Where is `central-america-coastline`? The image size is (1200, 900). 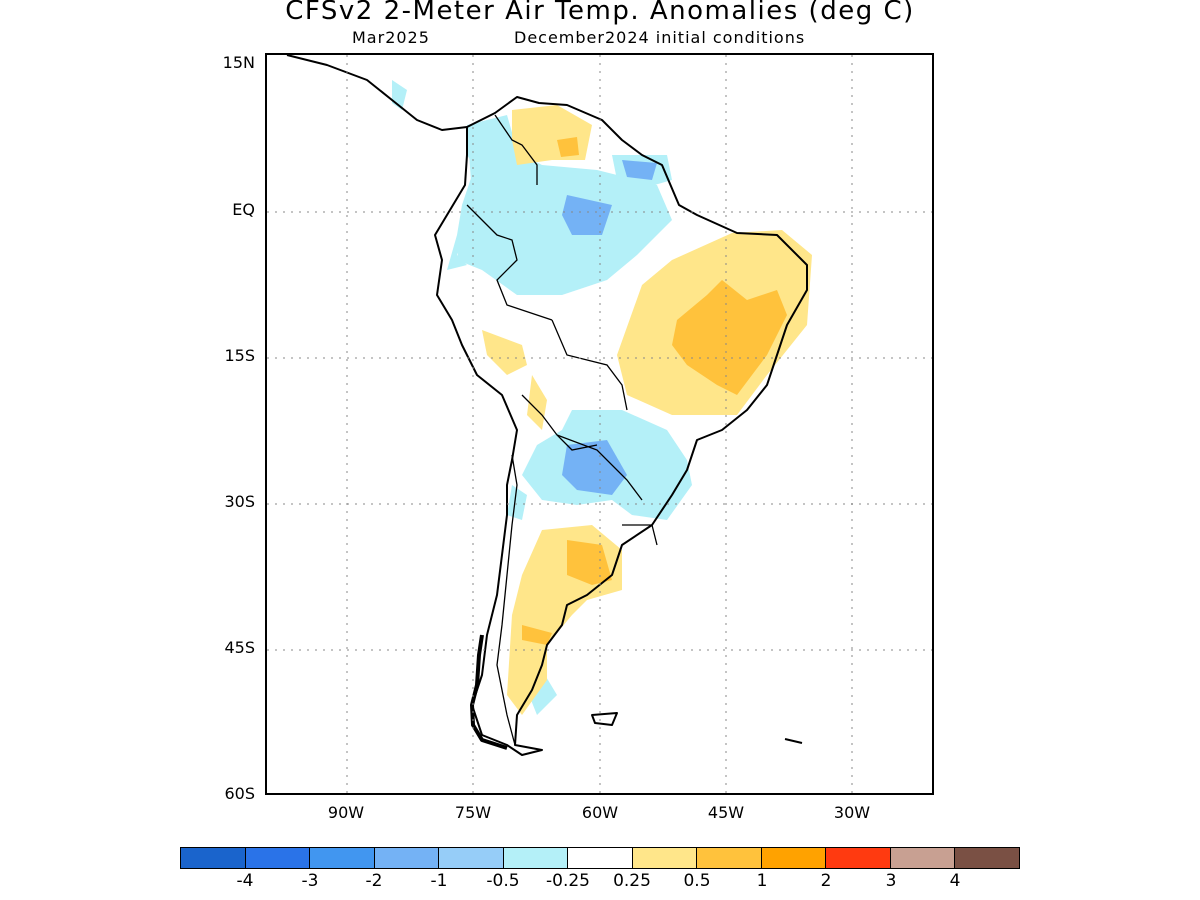 central-america-coastline is located at coordinates (377, 93).